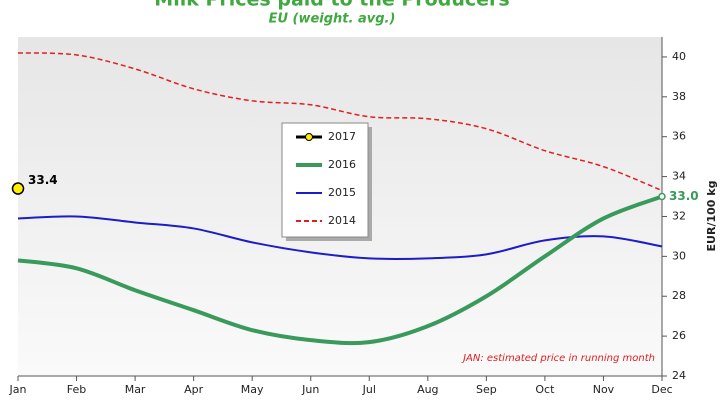  I want to click on x-tick-label: Jun, so click(310, 389).